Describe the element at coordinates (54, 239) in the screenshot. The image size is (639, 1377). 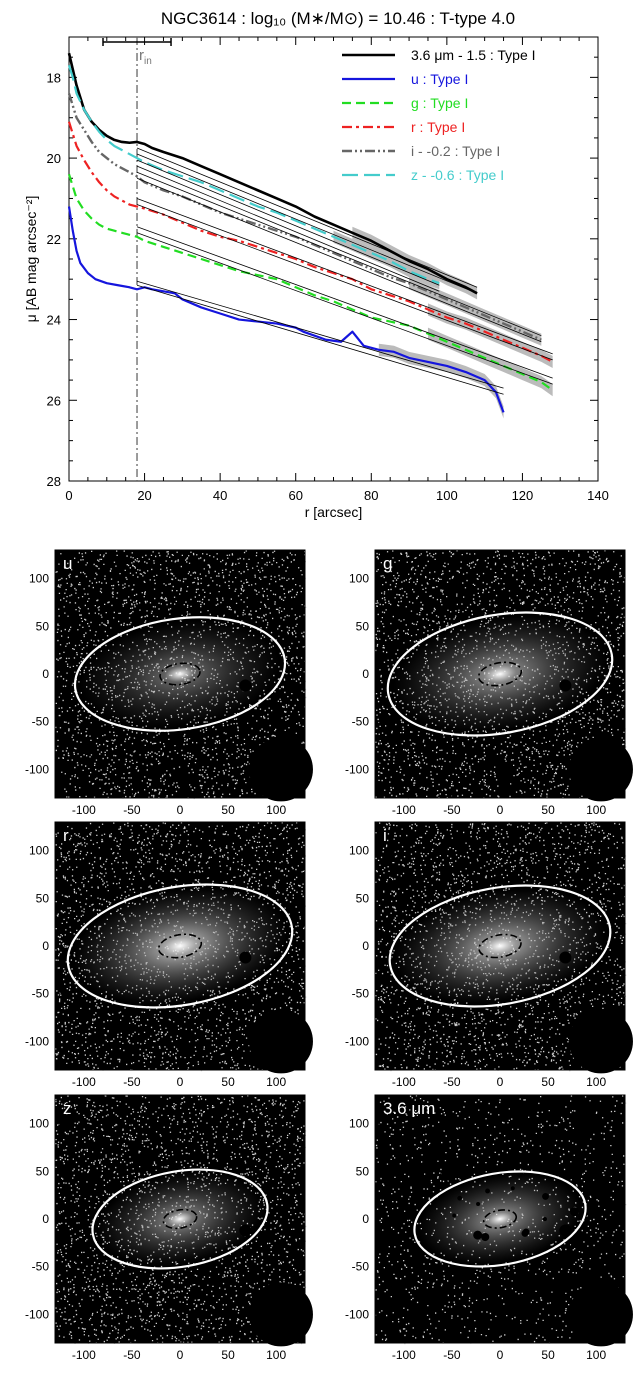
I see `y-tick-label: 22` at that location.